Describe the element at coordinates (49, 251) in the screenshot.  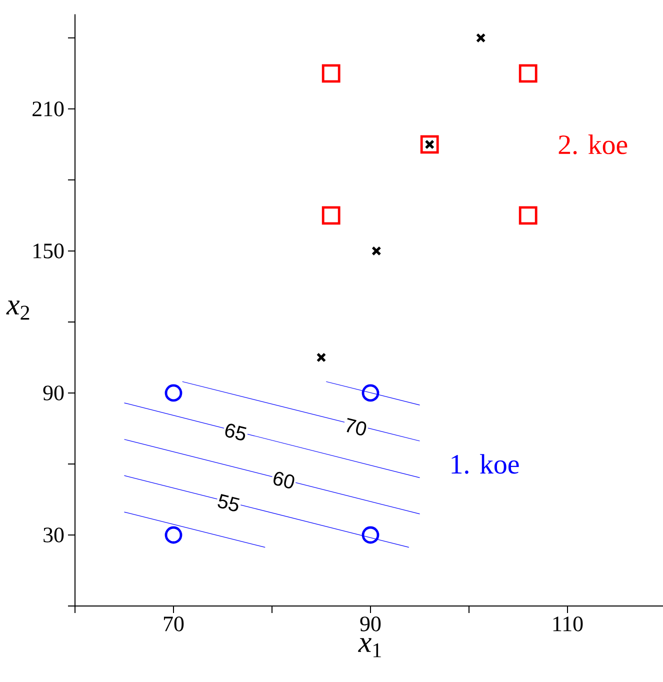
I see `y-tick-label: 150` at that location.